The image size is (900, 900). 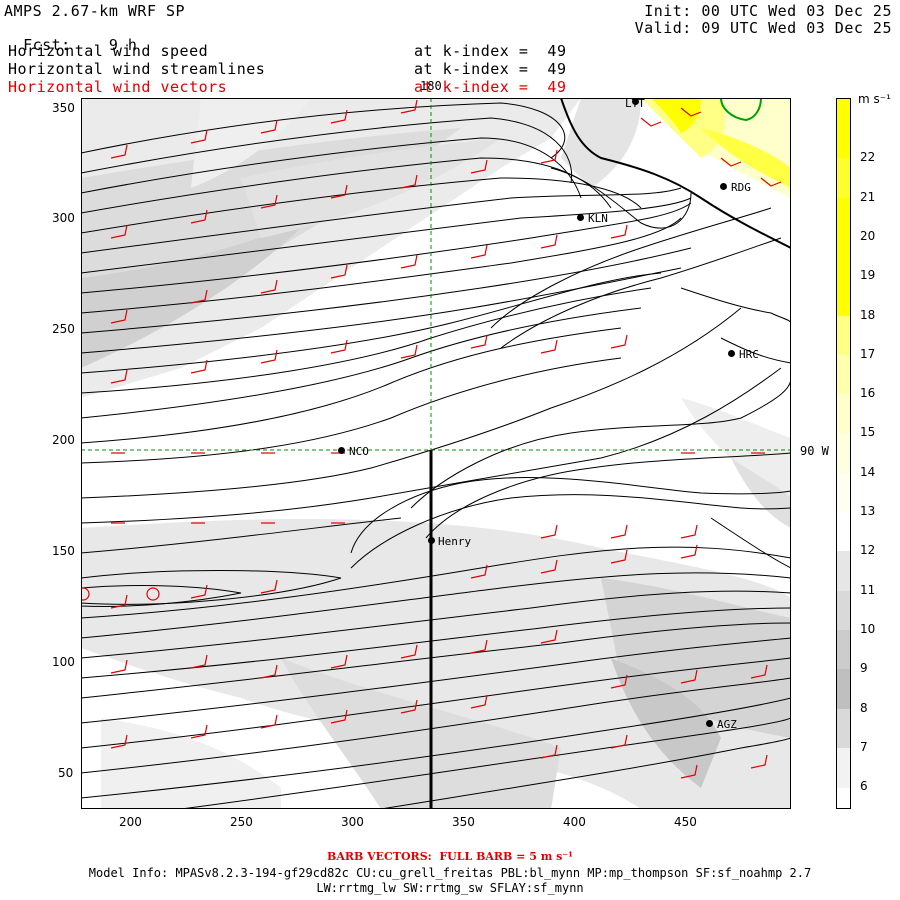 What do you see at coordinates (118, 87) in the screenshot?
I see `field-label-vectors: Horizontal wind vectors` at bounding box center [118, 87].